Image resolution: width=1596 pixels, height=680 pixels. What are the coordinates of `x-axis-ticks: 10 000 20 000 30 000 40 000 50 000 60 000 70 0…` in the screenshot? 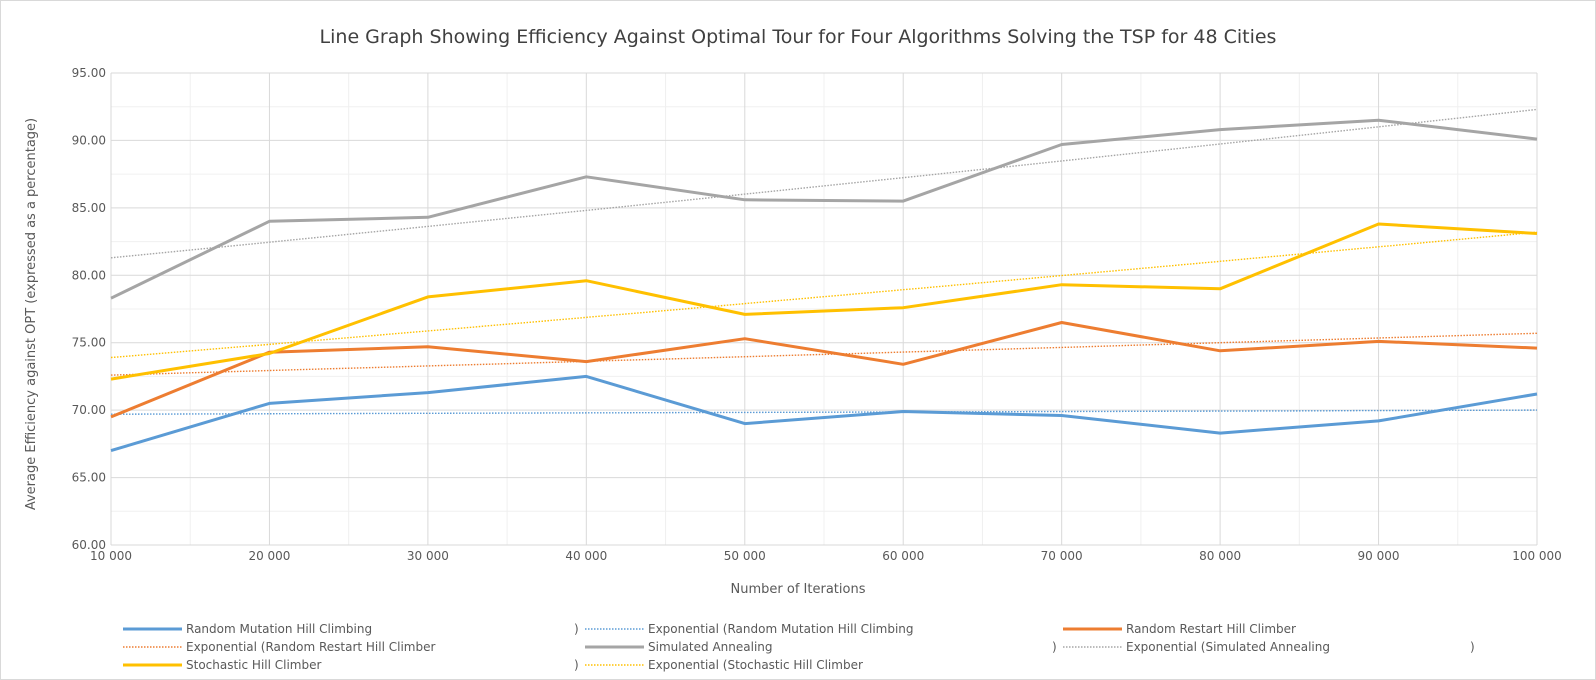 It's located at (826, 556).